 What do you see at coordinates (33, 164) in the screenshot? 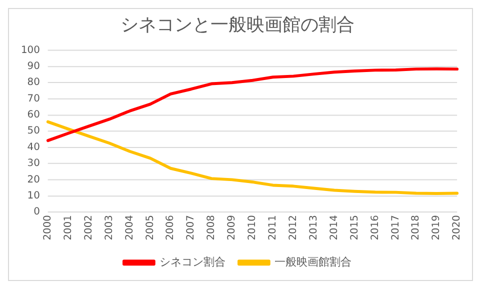
I see `y-tick-label: 30` at bounding box center [33, 164].